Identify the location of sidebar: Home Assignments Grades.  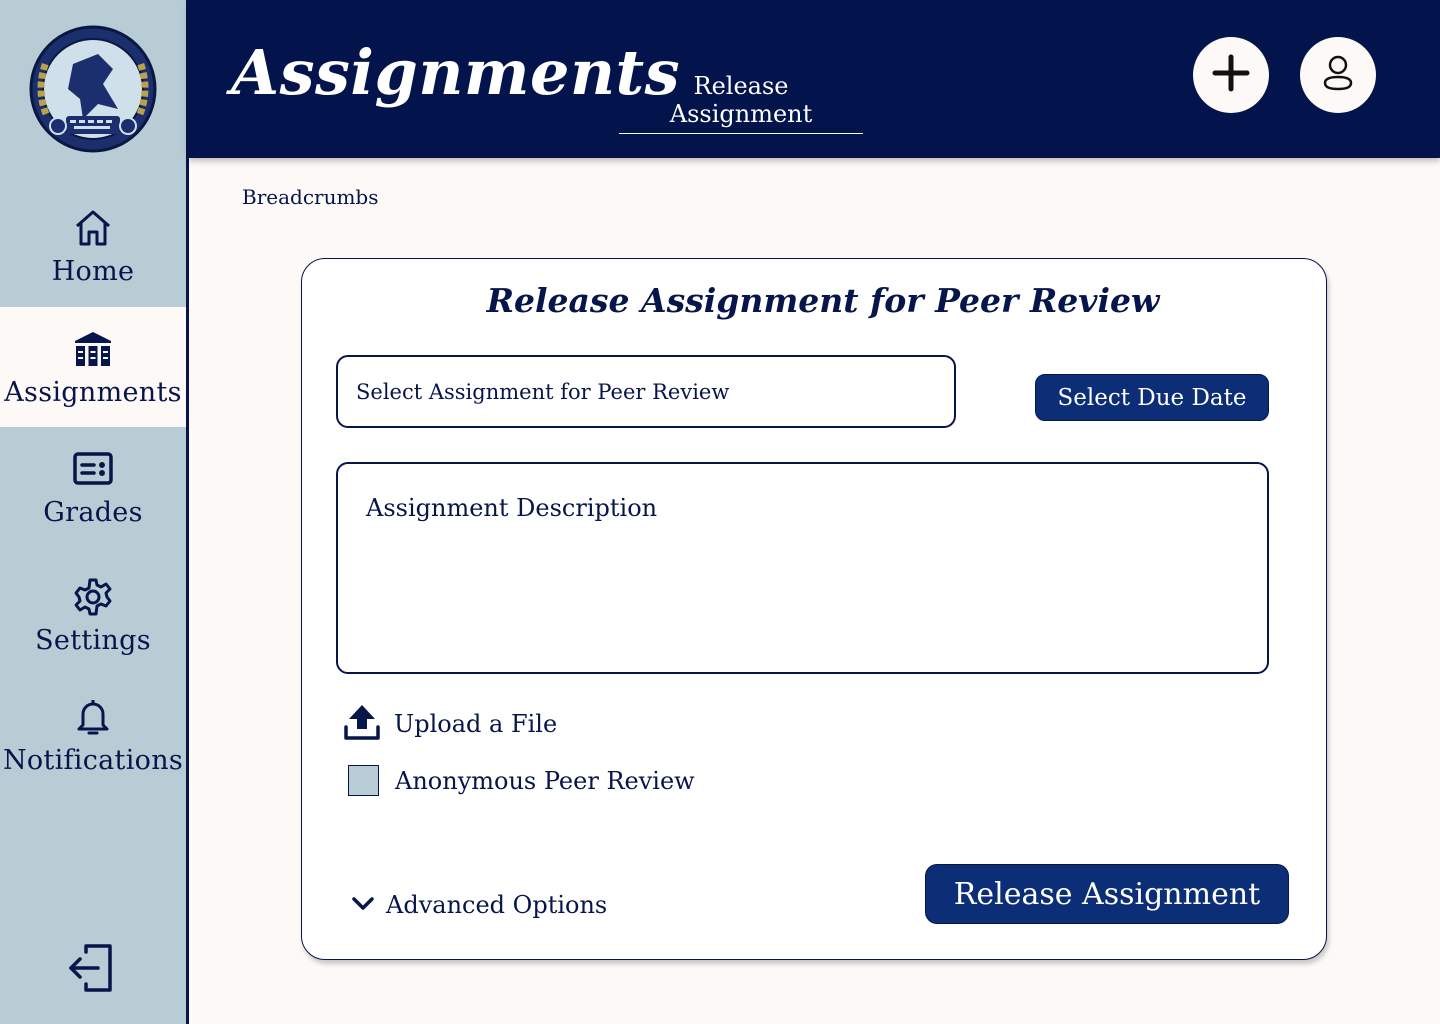
(94, 512).